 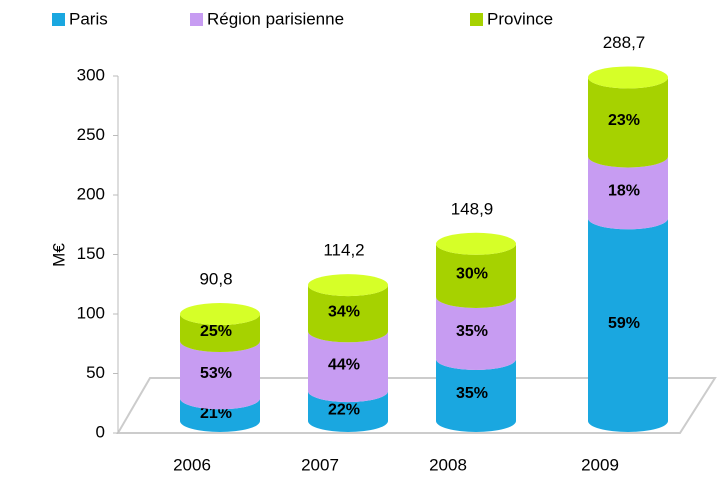 What do you see at coordinates (416, 405) in the screenshot?
I see `floor` at bounding box center [416, 405].